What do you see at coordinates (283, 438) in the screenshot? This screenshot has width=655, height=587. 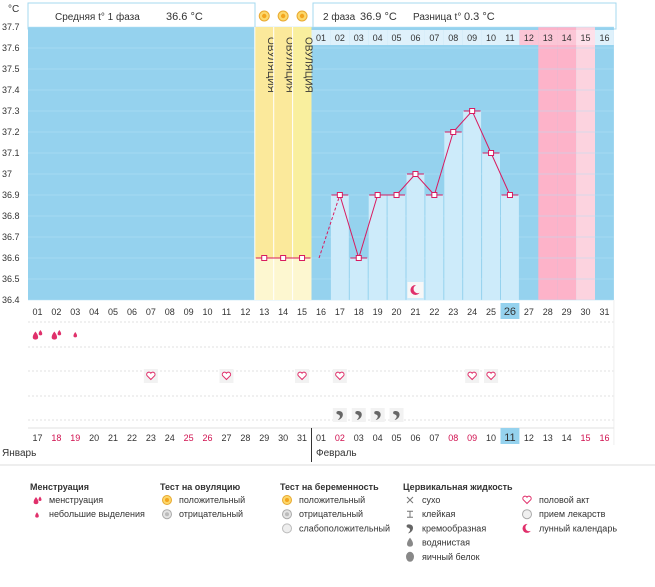 I see `calendar-day-label: 30` at bounding box center [283, 438].